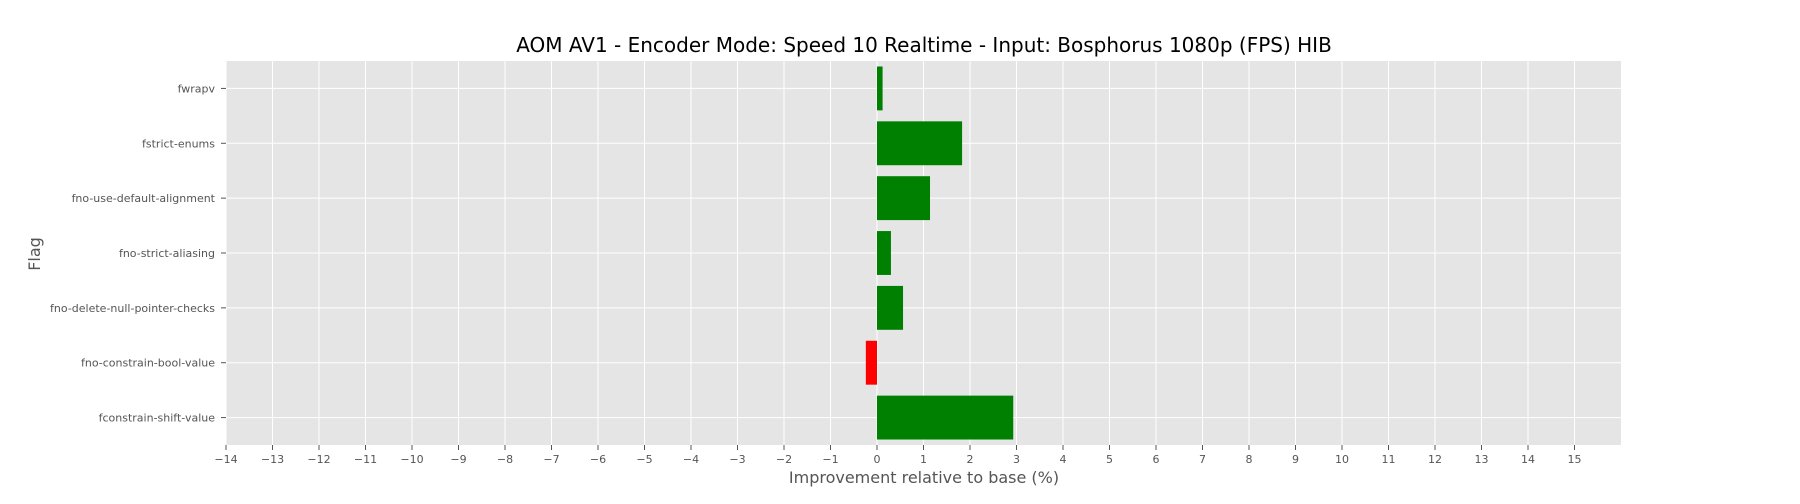 The width and height of the screenshot is (1800, 504). What do you see at coordinates (1342, 459) in the screenshot?
I see `x-tick-label: 10` at bounding box center [1342, 459].